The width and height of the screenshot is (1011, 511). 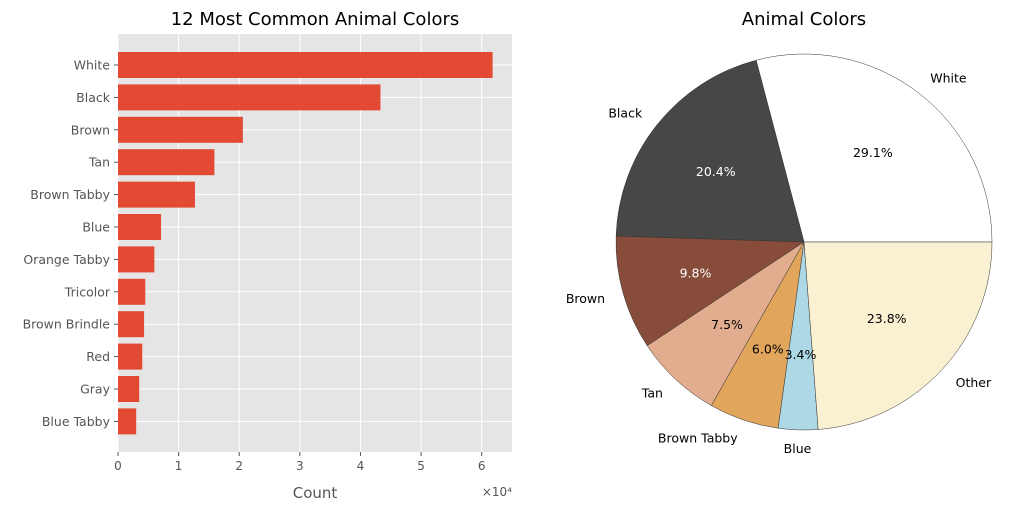 What do you see at coordinates (99, 162) in the screenshot?
I see `category-label: Tan` at bounding box center [99, 162].